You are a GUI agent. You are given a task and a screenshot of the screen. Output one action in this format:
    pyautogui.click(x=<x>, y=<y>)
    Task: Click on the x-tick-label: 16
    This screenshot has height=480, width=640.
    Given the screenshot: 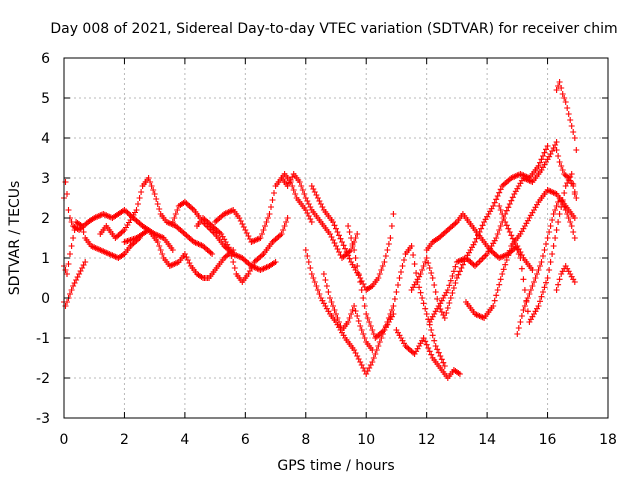 What is the action you would take?
    pyautogui.click(x=548, y=440)
    